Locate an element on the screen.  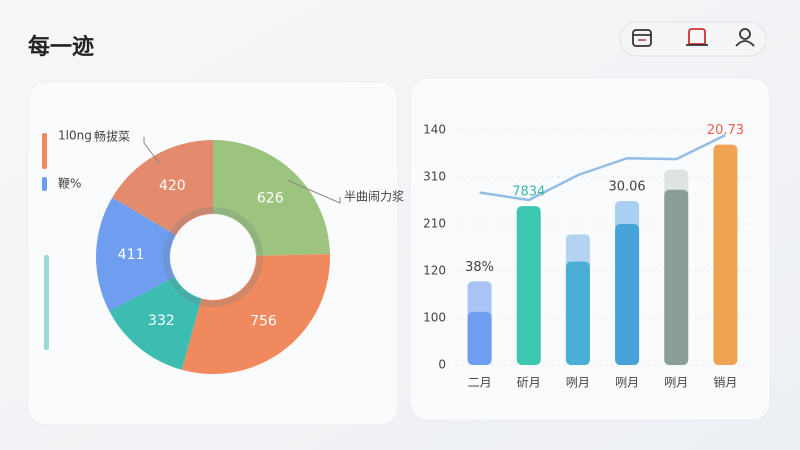
slice-value-label: 420 is located at coordinates (172, 186).